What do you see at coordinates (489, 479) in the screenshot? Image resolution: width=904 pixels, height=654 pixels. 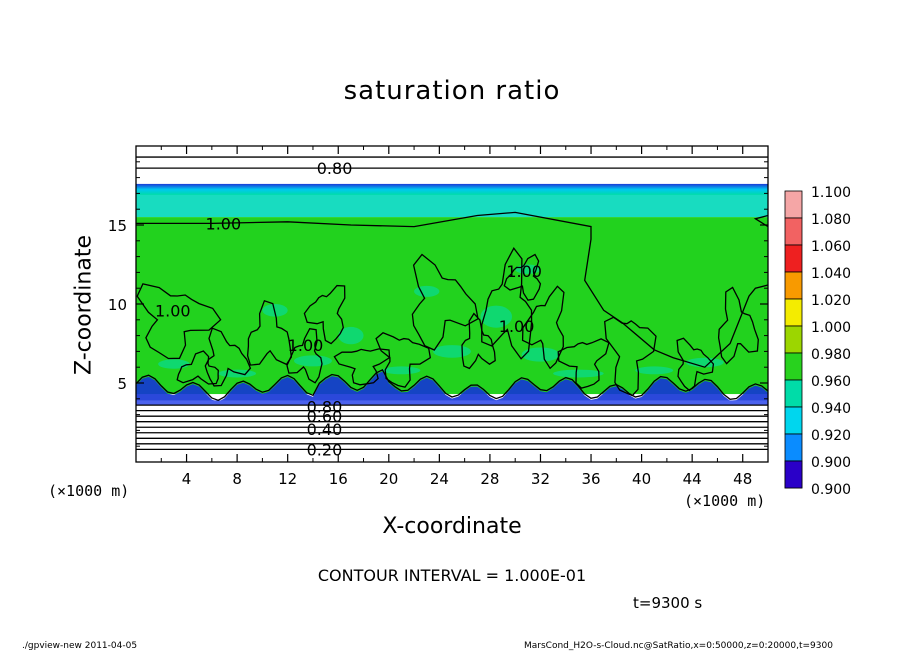 I see `x-tick-label: 28` at bounding box center [489, 479].